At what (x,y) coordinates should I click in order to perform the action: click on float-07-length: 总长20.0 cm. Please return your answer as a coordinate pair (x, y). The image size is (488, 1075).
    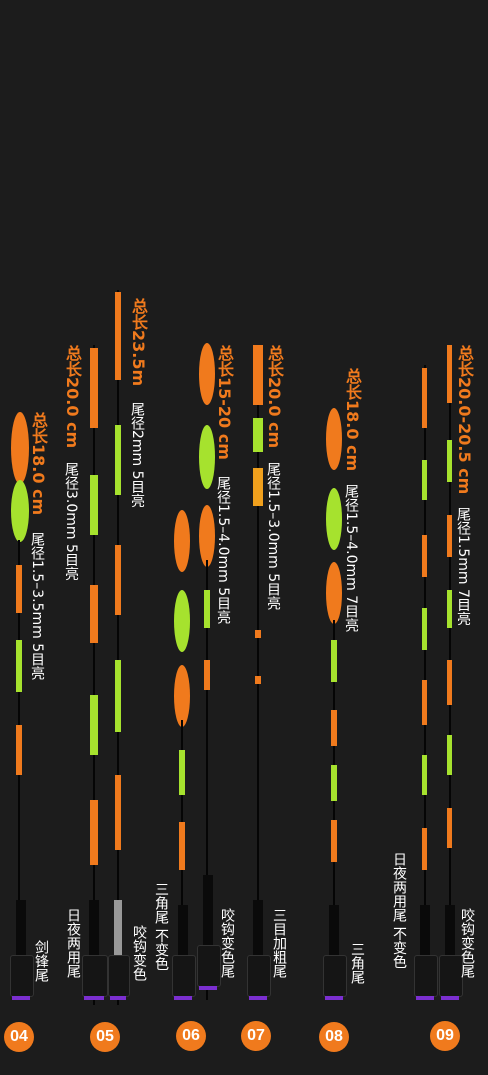
    Looking at the image, I should click on (274, 397).